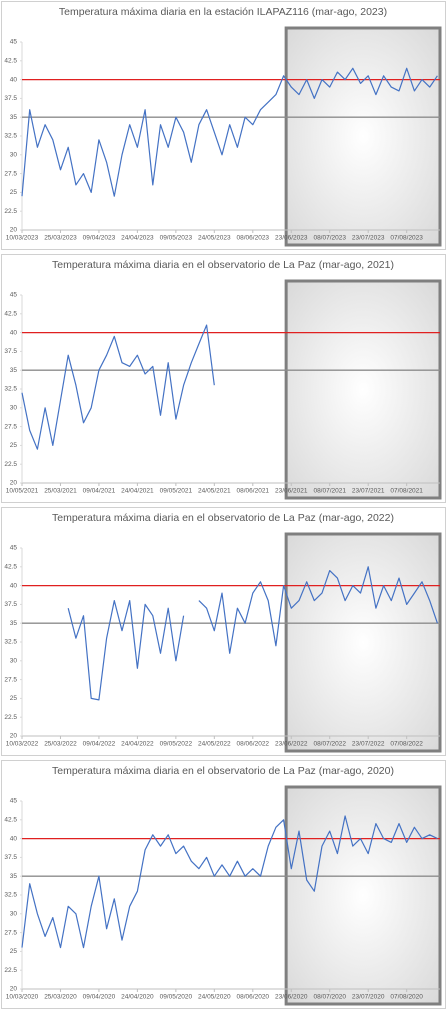 The width and height of the screenshot is (447, 1024). What do you see at coordinates (214, 997) in the screenshot?
I see `x-tick-label: 24/05/2020` at bounding box center [214, 997].